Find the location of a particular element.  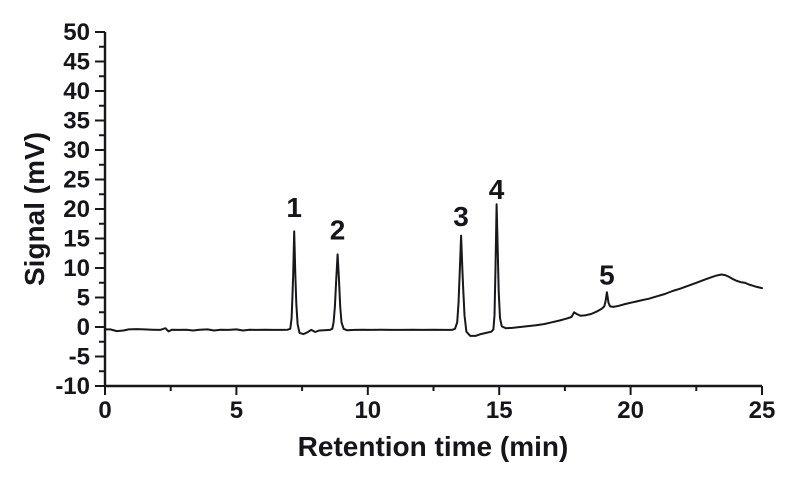

y-tick-label: -5 is located at coordinates (79, 357).